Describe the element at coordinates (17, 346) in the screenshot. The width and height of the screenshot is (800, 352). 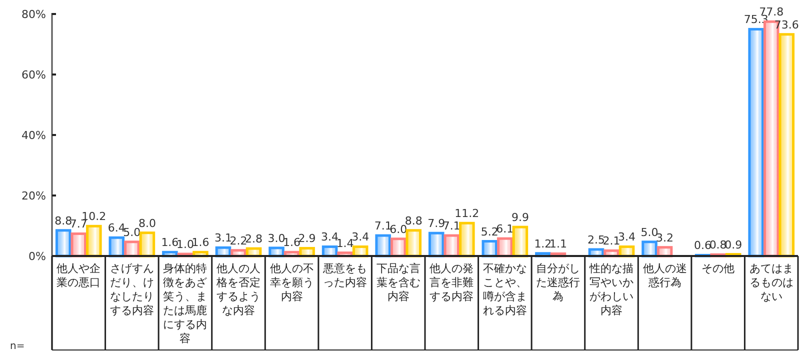
I see `text: n=` at that location.